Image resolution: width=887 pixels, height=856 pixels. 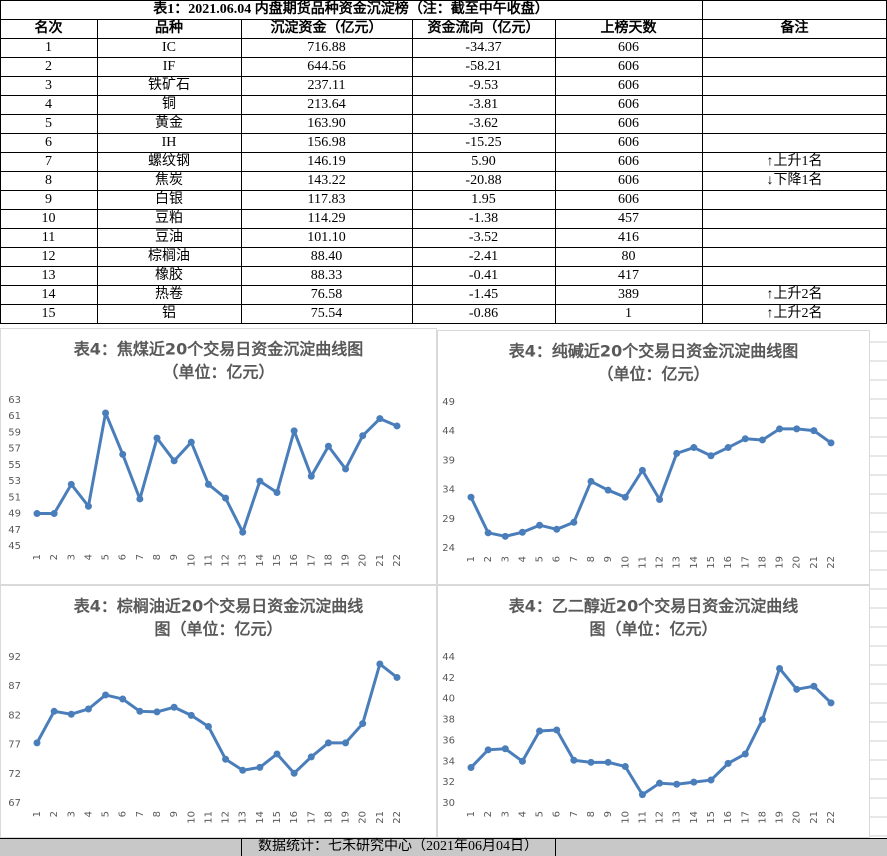 What do you see at coordinates (483, 313) in the screenshot?
I see `table-cell: -0.86` at bounding box center [483, 313].